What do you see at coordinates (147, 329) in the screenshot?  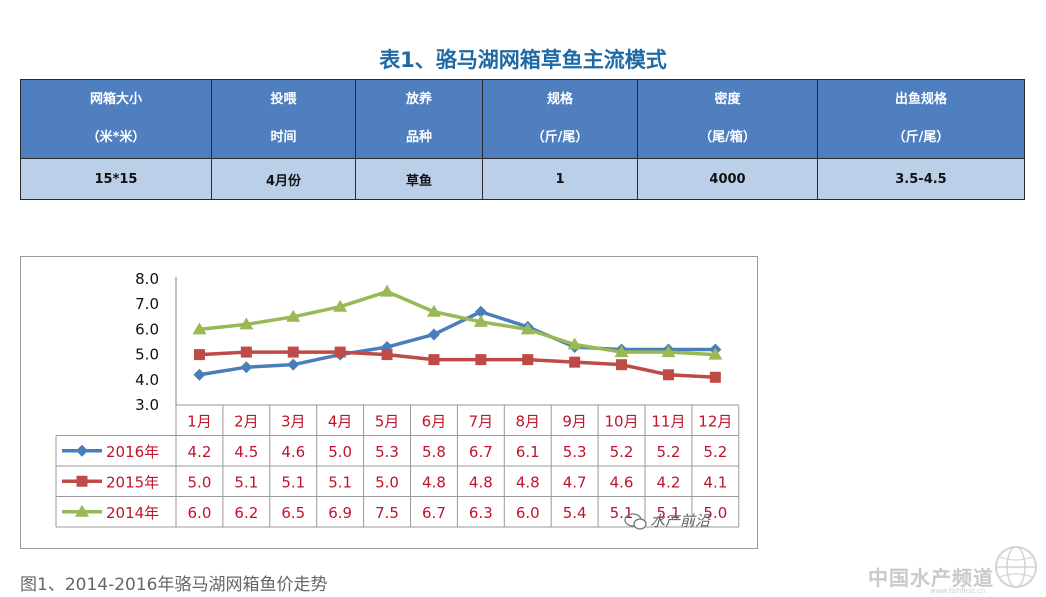 I see `y-tick-label: 6.0` at bounding box center [147, 329].